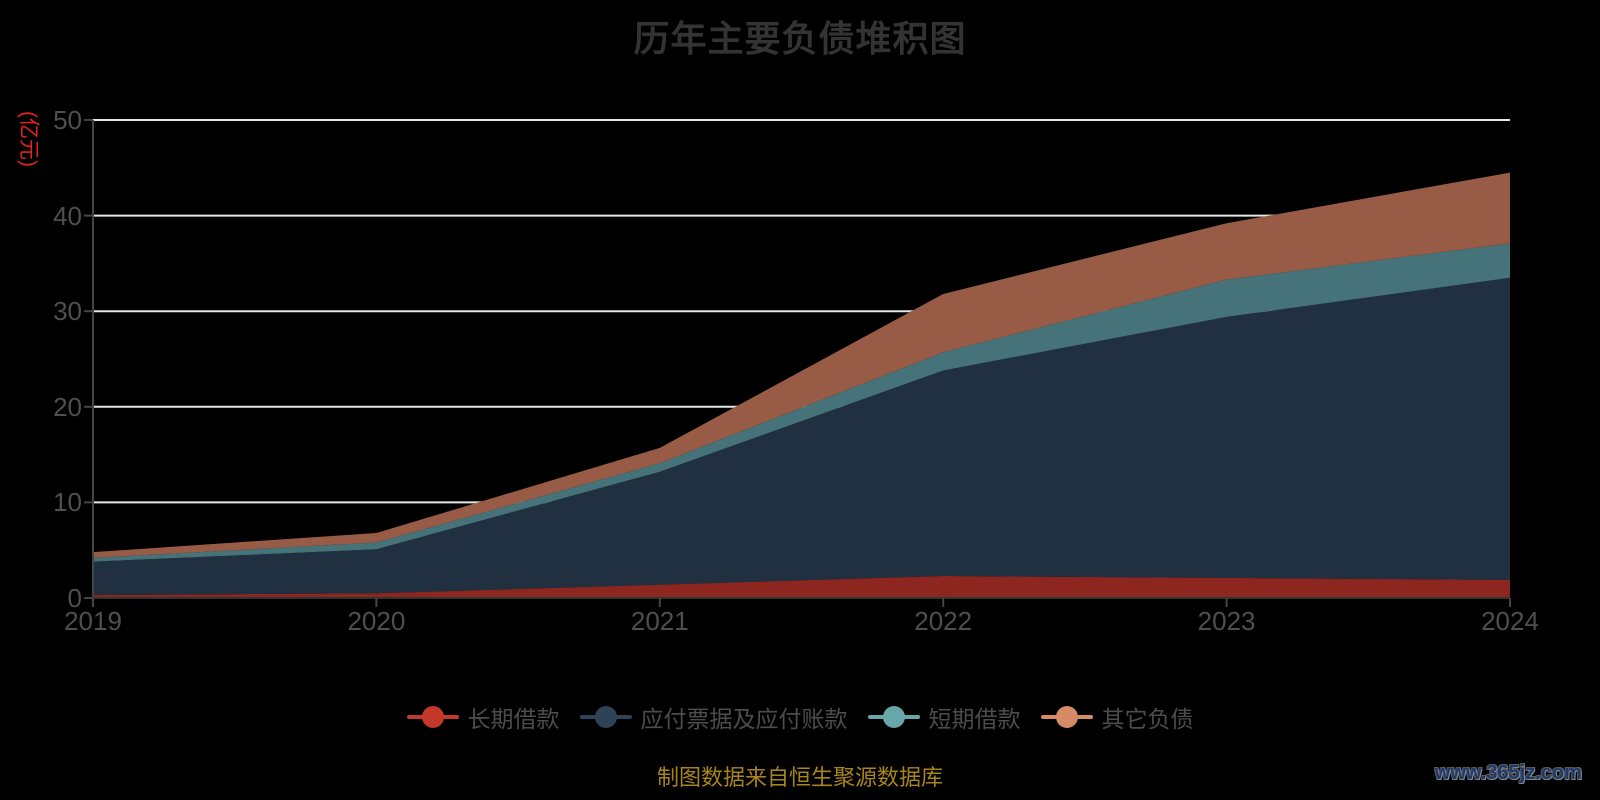  Describe the element at coordinates (799, 777) in the screenshot. I see `data-source-note: 制图数据来自恒生聚源数据库` at that location.